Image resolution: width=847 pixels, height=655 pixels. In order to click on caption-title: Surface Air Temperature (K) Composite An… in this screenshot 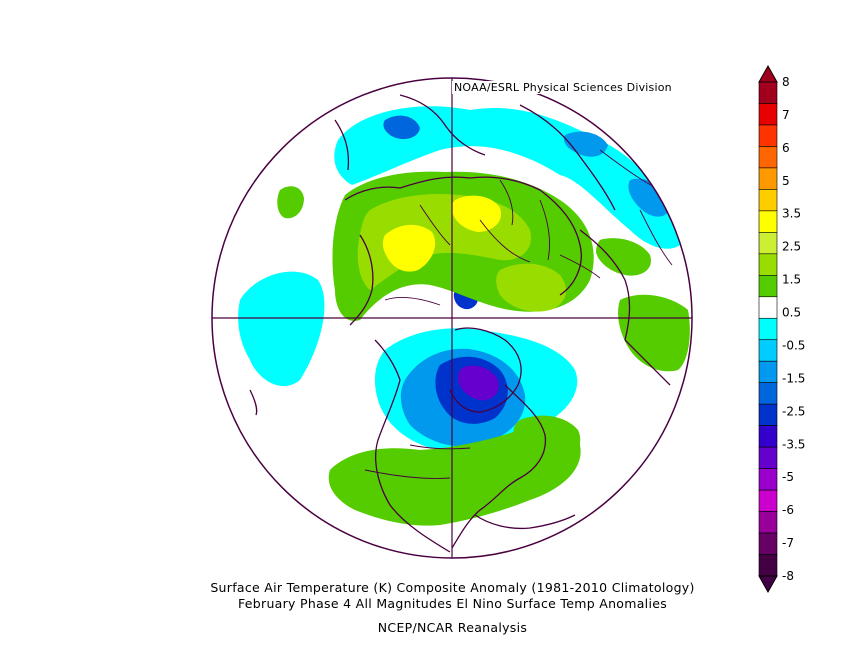, I will do `click(452, 587)`.